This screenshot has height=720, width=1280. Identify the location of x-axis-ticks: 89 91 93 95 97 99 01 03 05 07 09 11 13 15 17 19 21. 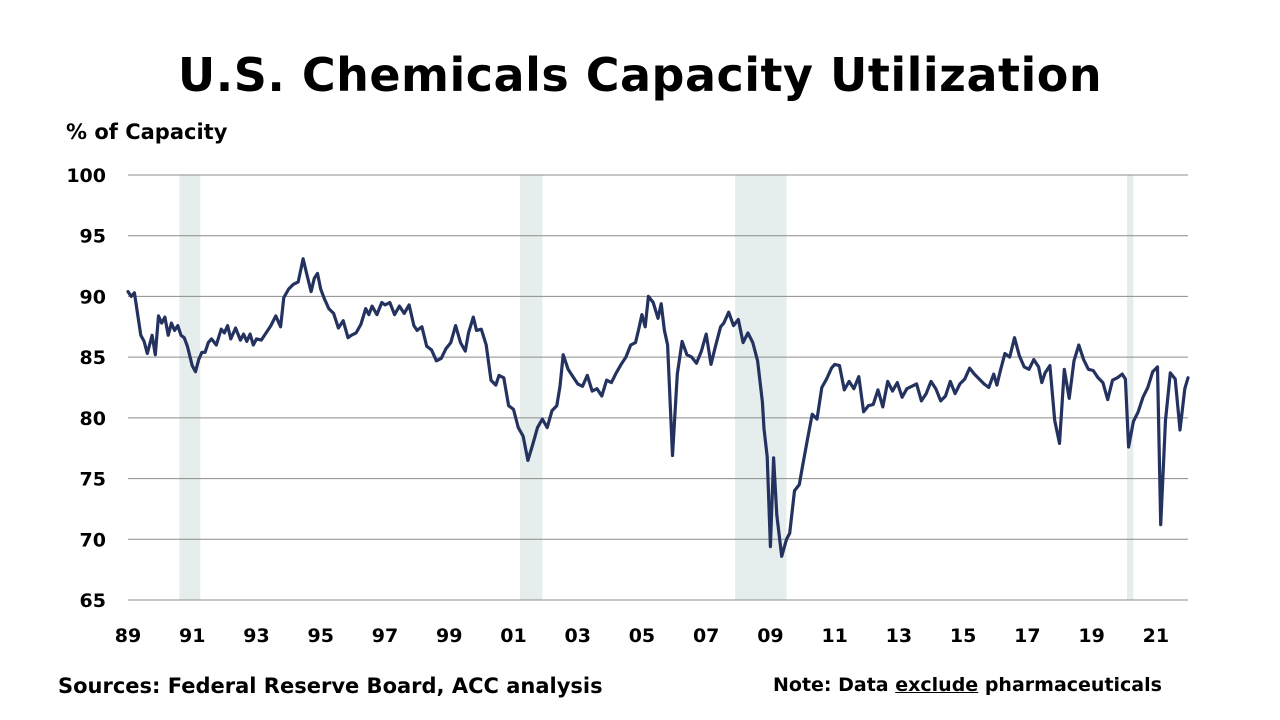
(642, 636).